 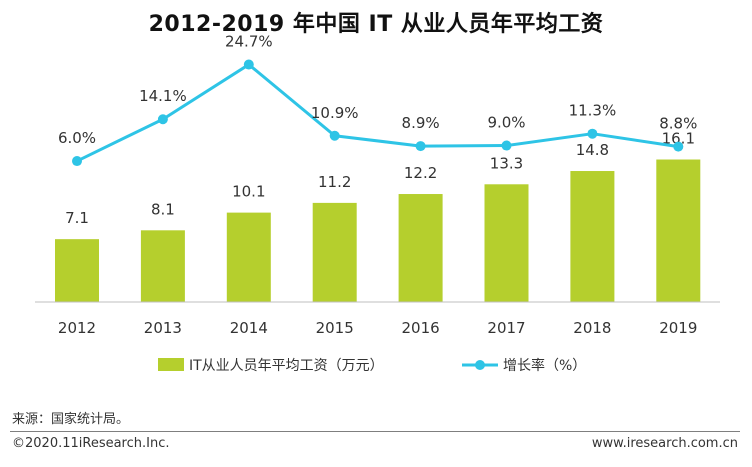 What do you see at coordinates (335, 328) in the screenshot?
I see `x-tick-label: 2015` at bounding box center [335, 328].